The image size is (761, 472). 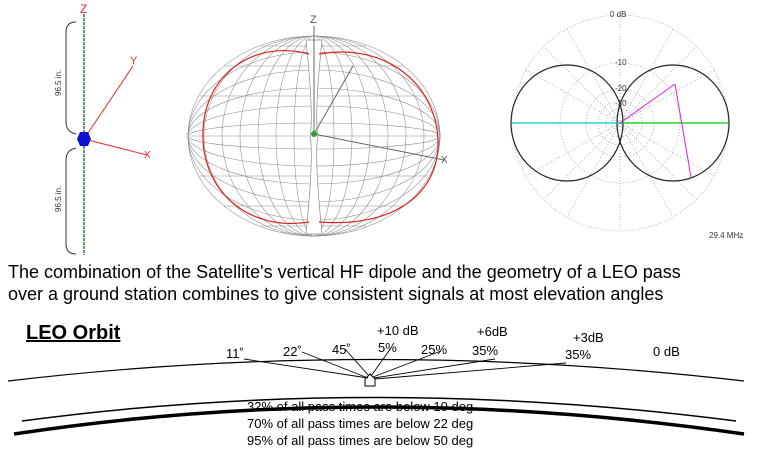 I want to click on pass-stat-2: 70% of all pass times are below 22 deg, so click(x=360, y=423).